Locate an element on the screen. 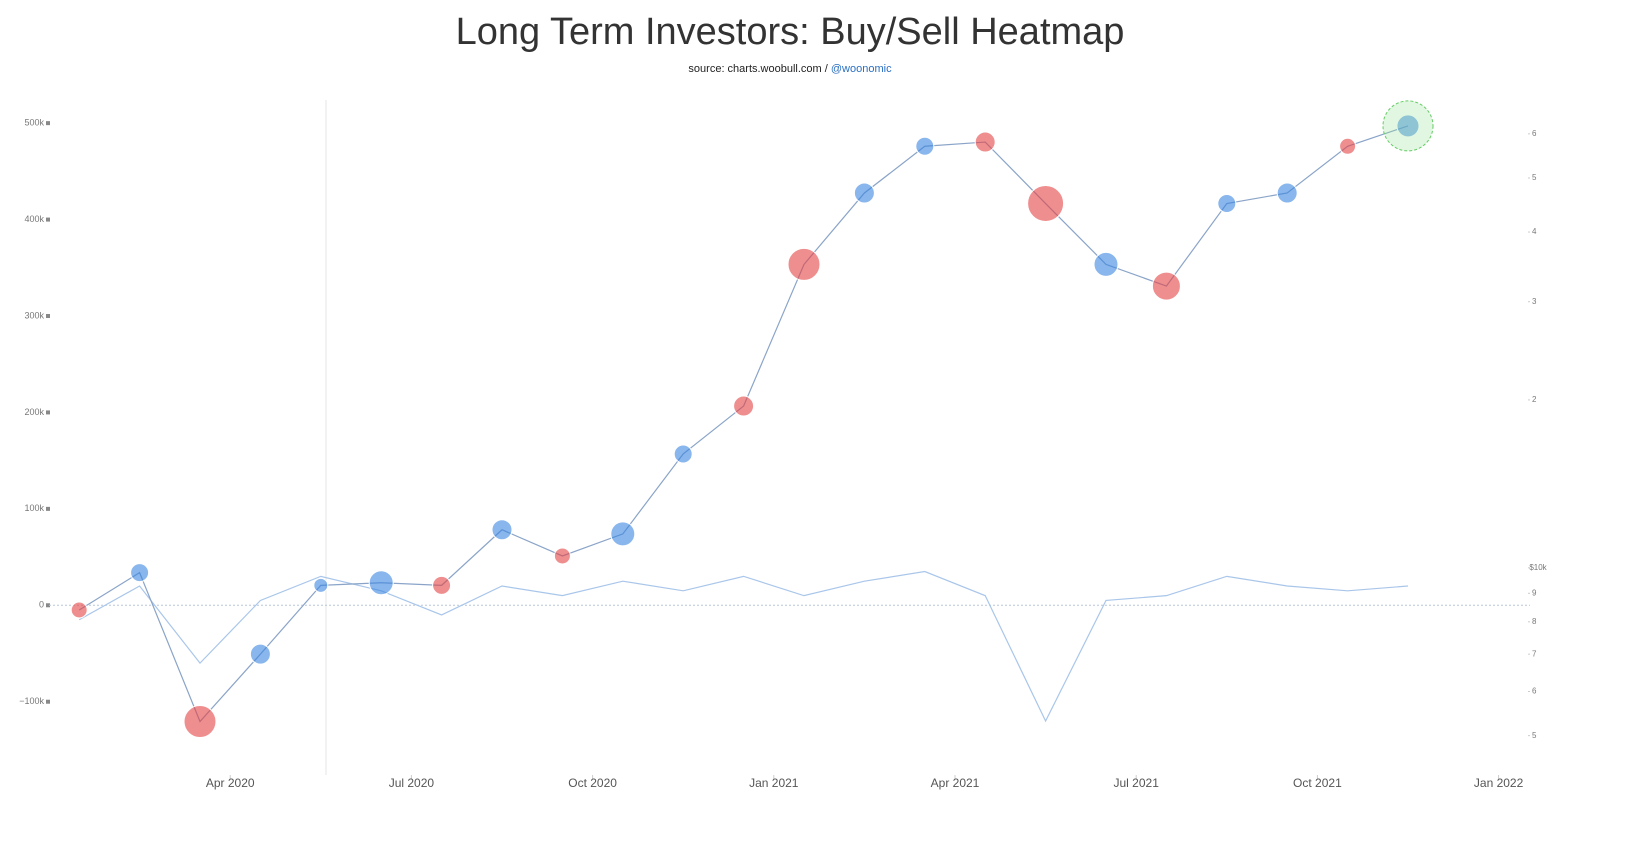 This screenshot has height=842, width=1632. y2-tick-label: 8 is located at coordinates (1534, 621).